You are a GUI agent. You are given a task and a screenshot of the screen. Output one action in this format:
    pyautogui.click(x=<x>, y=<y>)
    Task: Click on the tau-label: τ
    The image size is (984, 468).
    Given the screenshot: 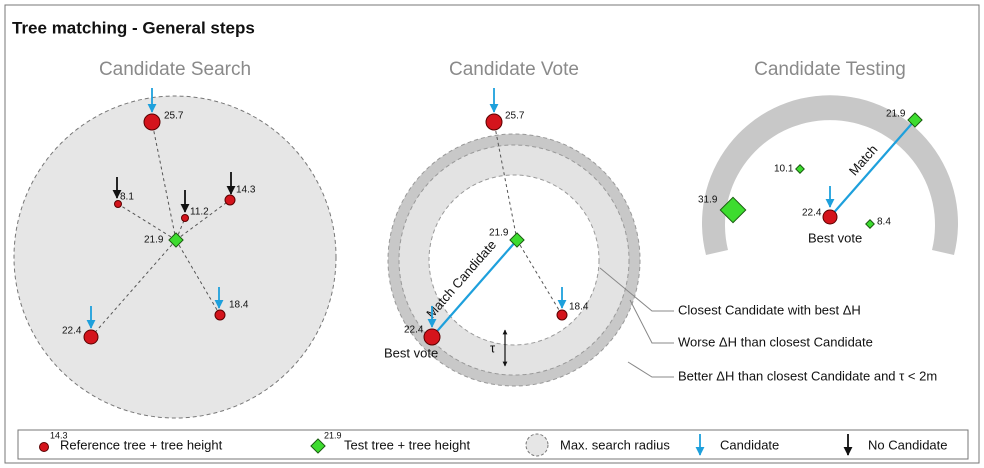 What is the action you would take?
    pyautogui.click(x=493, y=347)
    